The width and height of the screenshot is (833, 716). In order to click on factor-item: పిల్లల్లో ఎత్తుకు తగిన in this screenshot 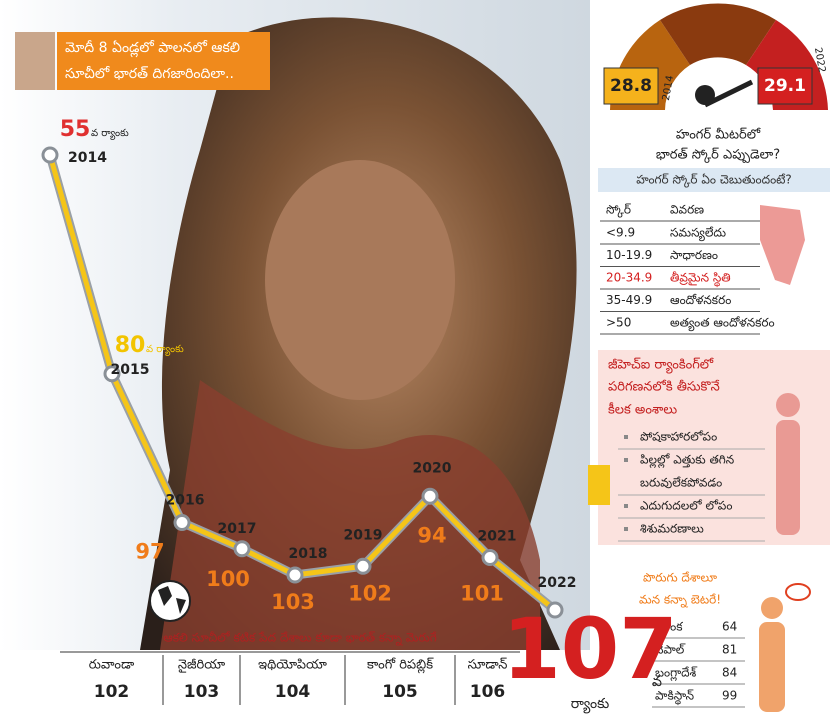, I will do `click(687, 461)`.